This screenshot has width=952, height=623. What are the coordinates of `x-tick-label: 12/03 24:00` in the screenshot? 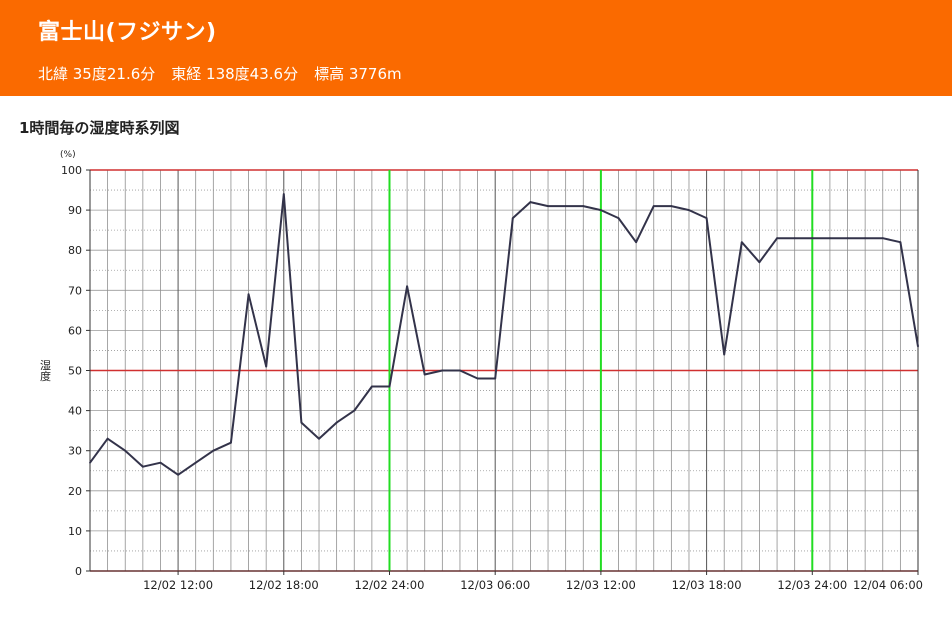 It's located at (812, 585).